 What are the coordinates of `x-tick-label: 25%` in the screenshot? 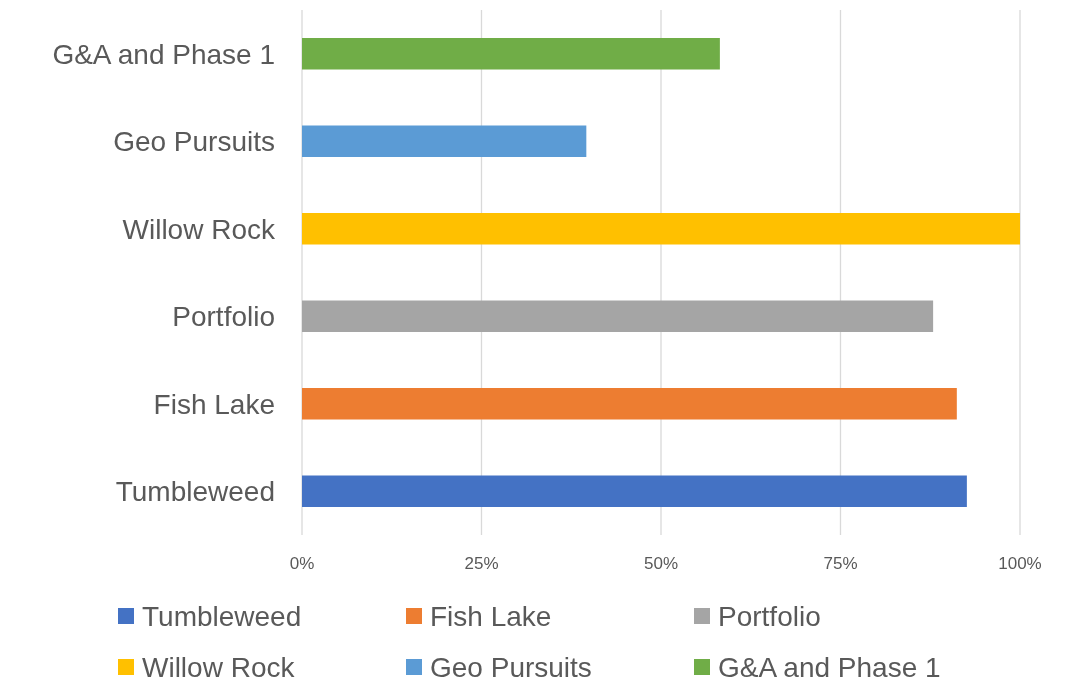 It's located at (481, 563).